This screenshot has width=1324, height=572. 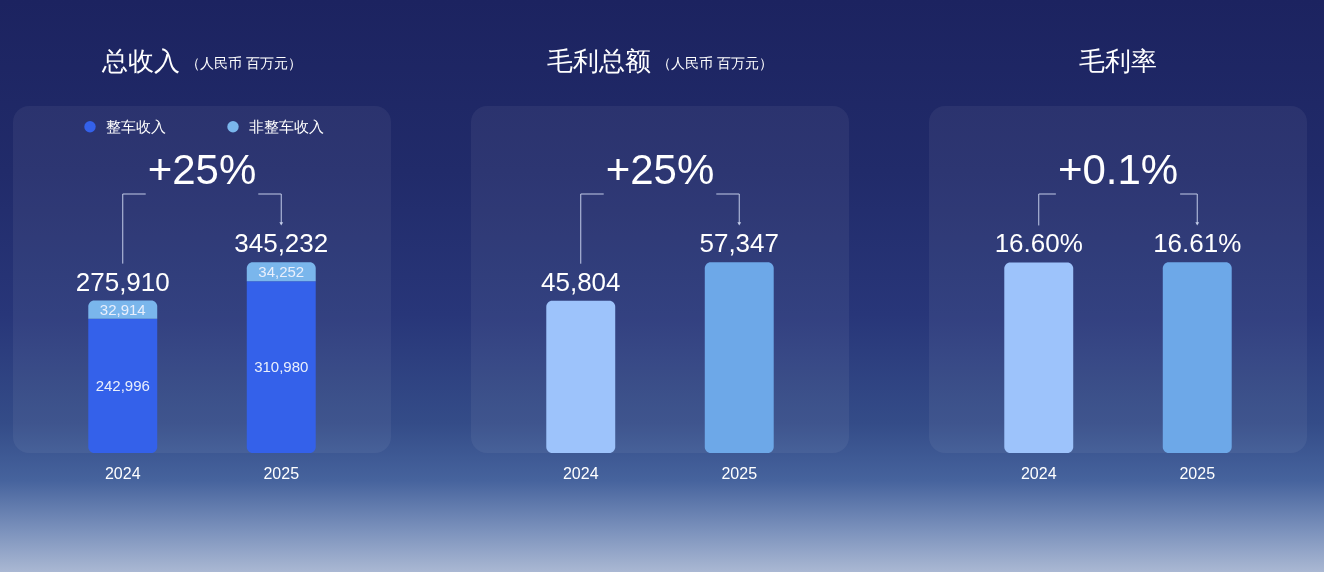 What do you see at coordinates (122, 385) in the screenshot?
I see `data-label: 242,996` at bounding box center [122, 385].